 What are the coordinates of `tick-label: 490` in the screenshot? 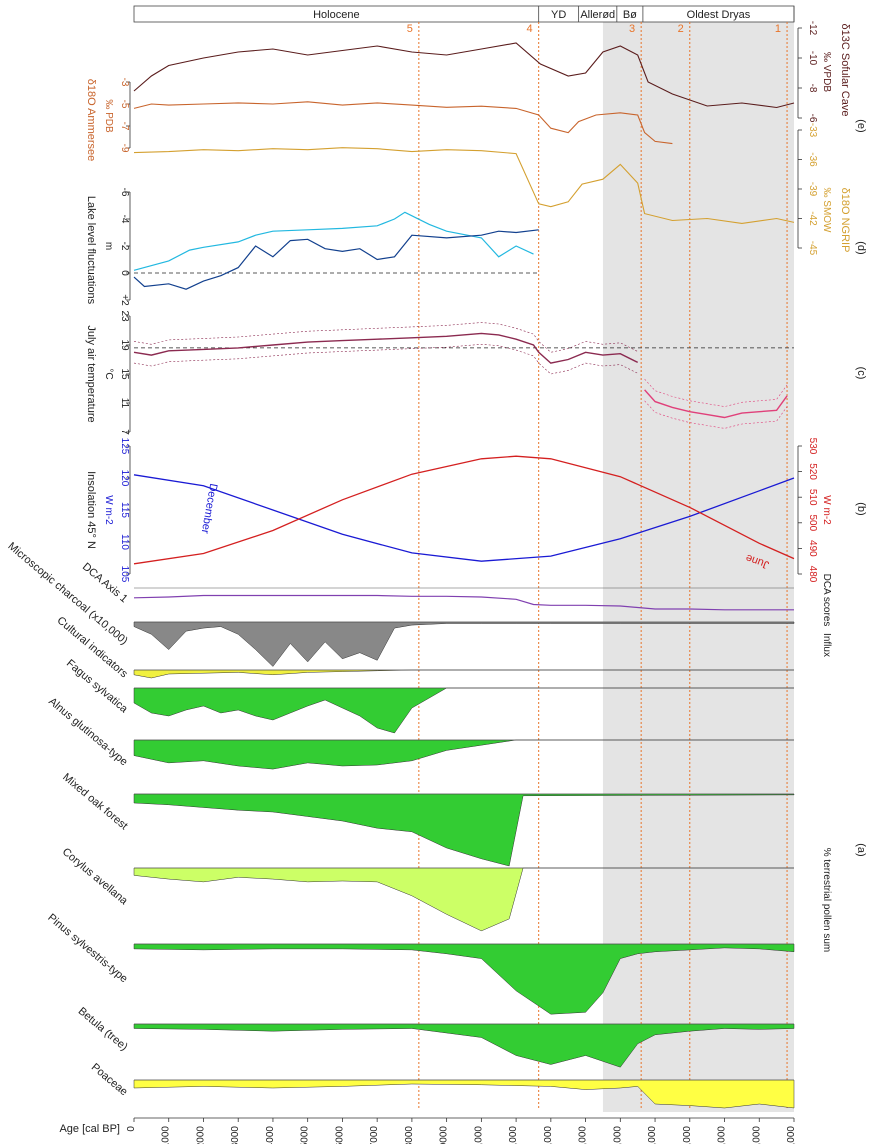 It's located at (812, 548).